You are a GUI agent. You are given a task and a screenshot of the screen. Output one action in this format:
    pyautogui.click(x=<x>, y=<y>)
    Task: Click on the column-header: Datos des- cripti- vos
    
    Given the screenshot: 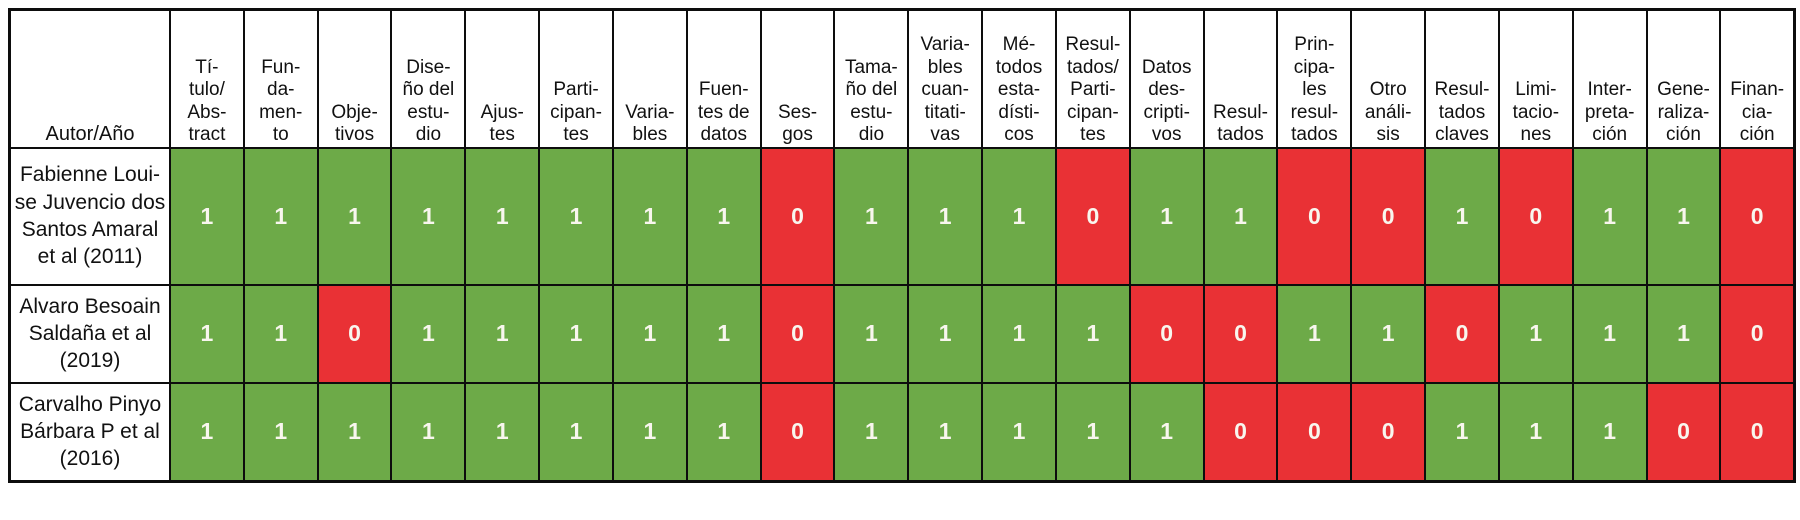 What is the action you would take?
    pyautogui.click(x=1166, y=78)
    